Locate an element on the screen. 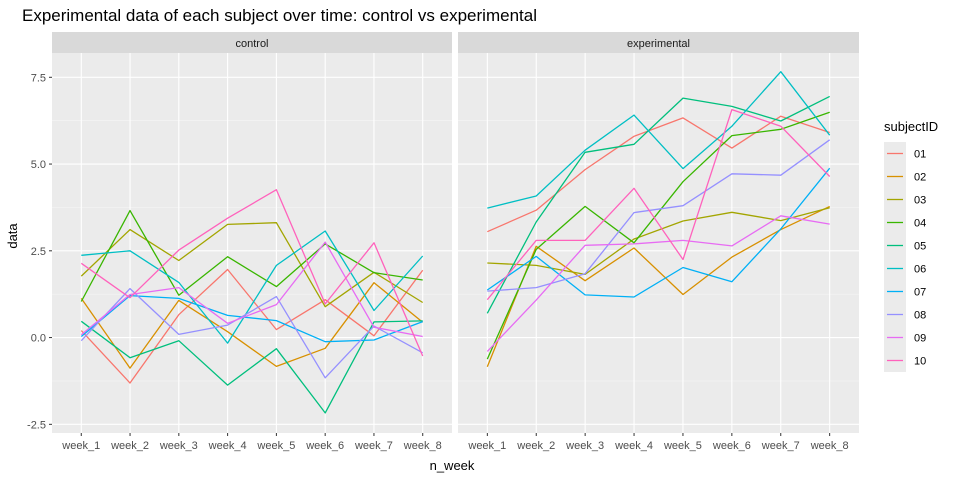 This screenshot has height=480, width=960. legend-label: 10 is located at coordinates (920, 362).